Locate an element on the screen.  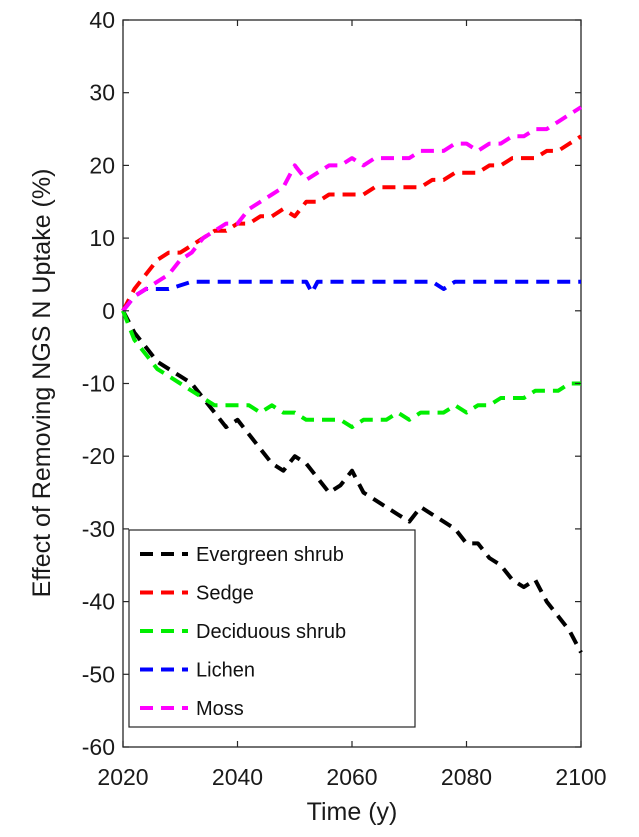
y-tick-label: -10 is located at coordinates (98, 384).